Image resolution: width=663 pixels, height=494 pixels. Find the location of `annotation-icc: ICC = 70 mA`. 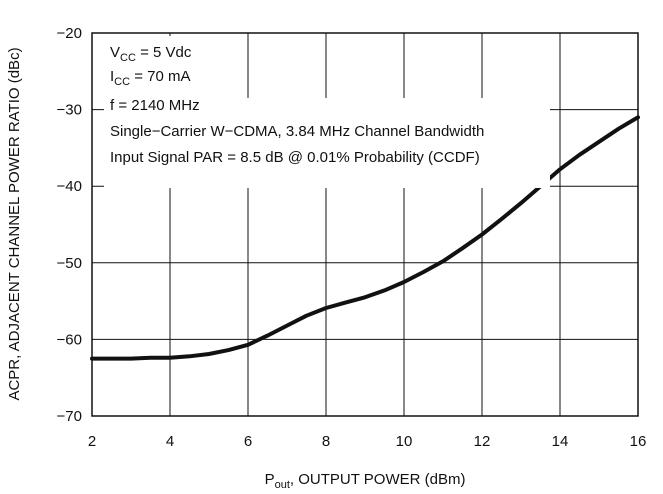

annotation-icc: ICC = 70 mA is located at coordinates (150, 78).